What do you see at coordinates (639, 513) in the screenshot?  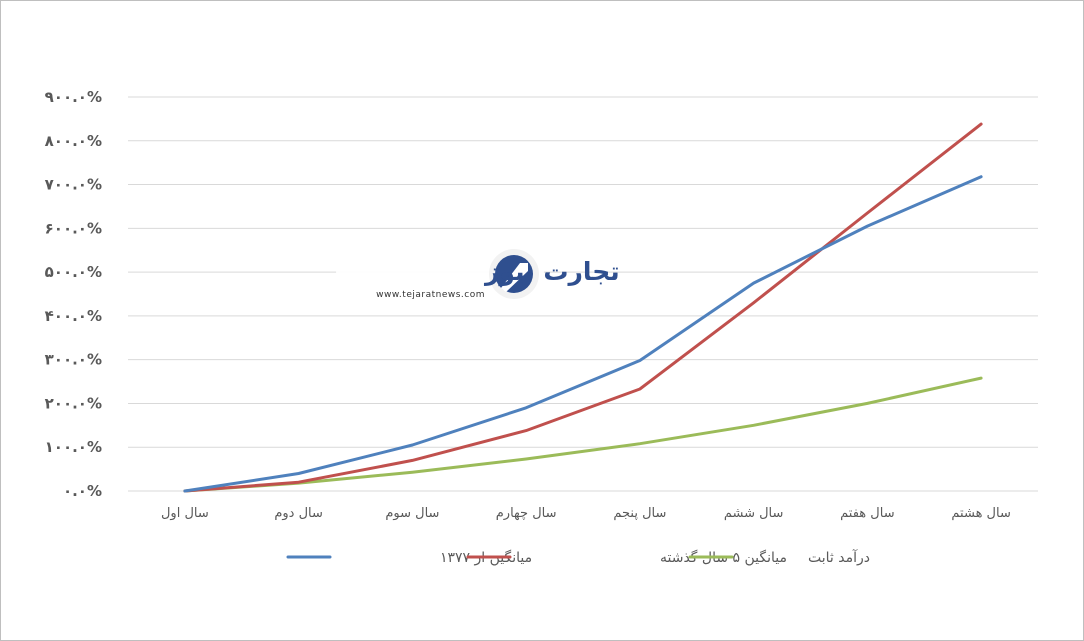 I see `x-tick-label: سال پنجم` at bounding box center [639, 513].